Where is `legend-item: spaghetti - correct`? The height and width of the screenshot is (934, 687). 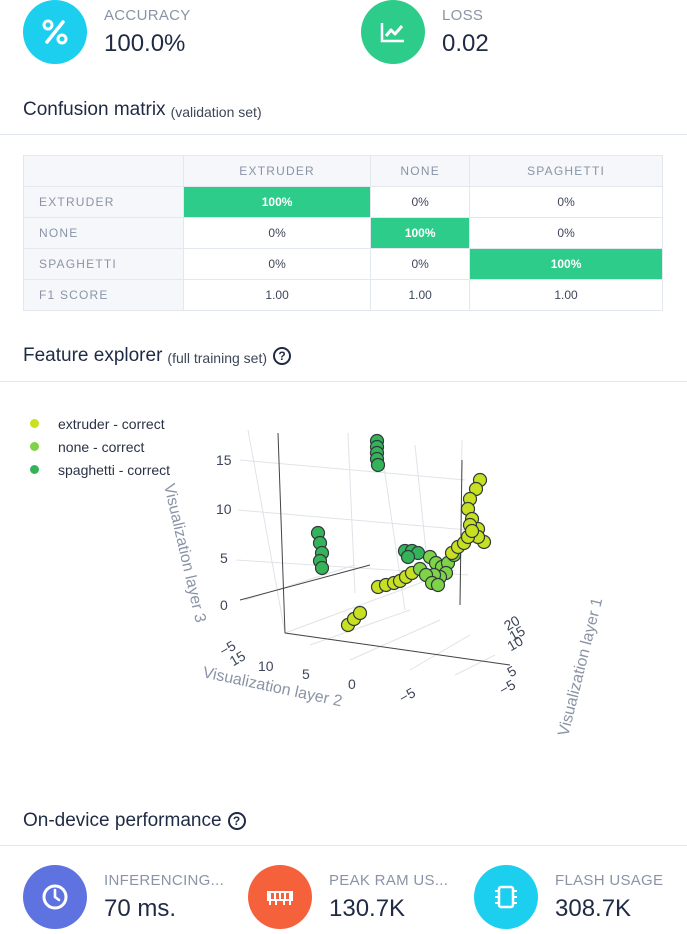 legend-item: spaghetti - correct is located at coordinates (100, 469).